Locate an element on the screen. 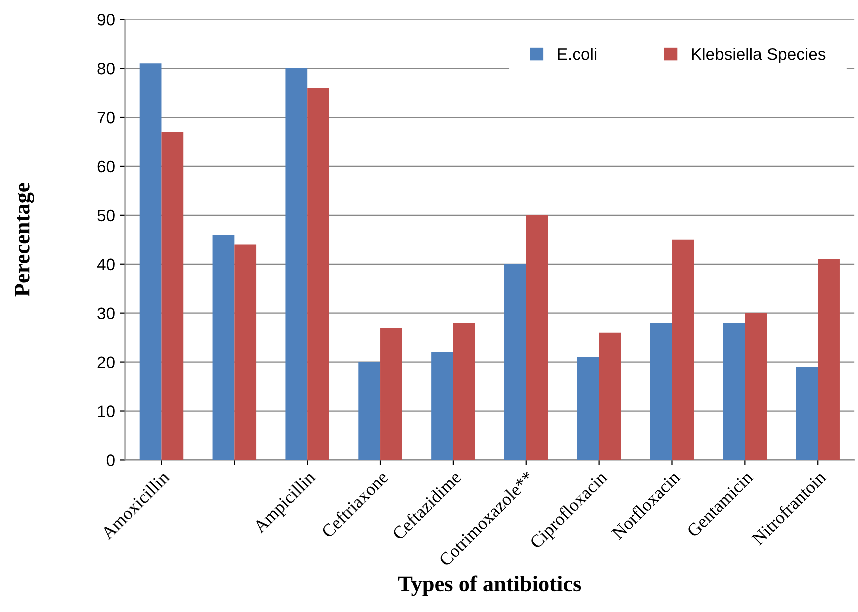  x-axis-title: Types of antibiotics is located at coordinates (490, 586).